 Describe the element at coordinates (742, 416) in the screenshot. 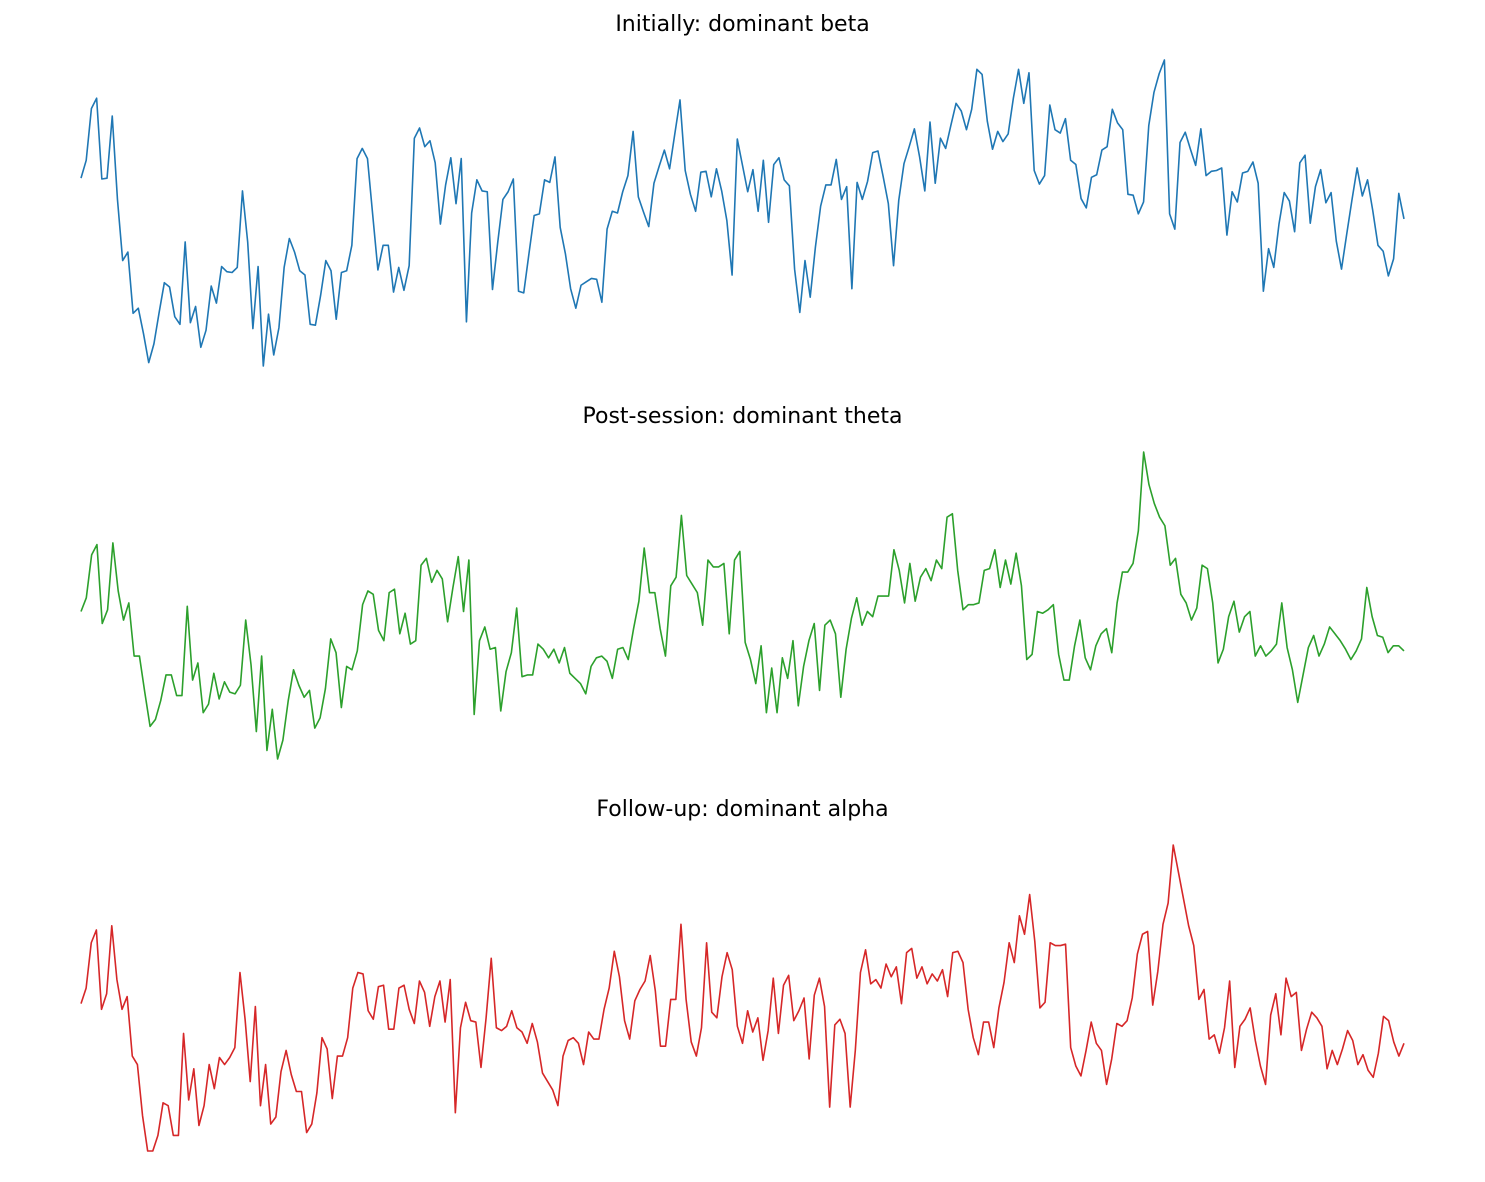

I see `chart-title: Post-session: dominant theta` at that location.